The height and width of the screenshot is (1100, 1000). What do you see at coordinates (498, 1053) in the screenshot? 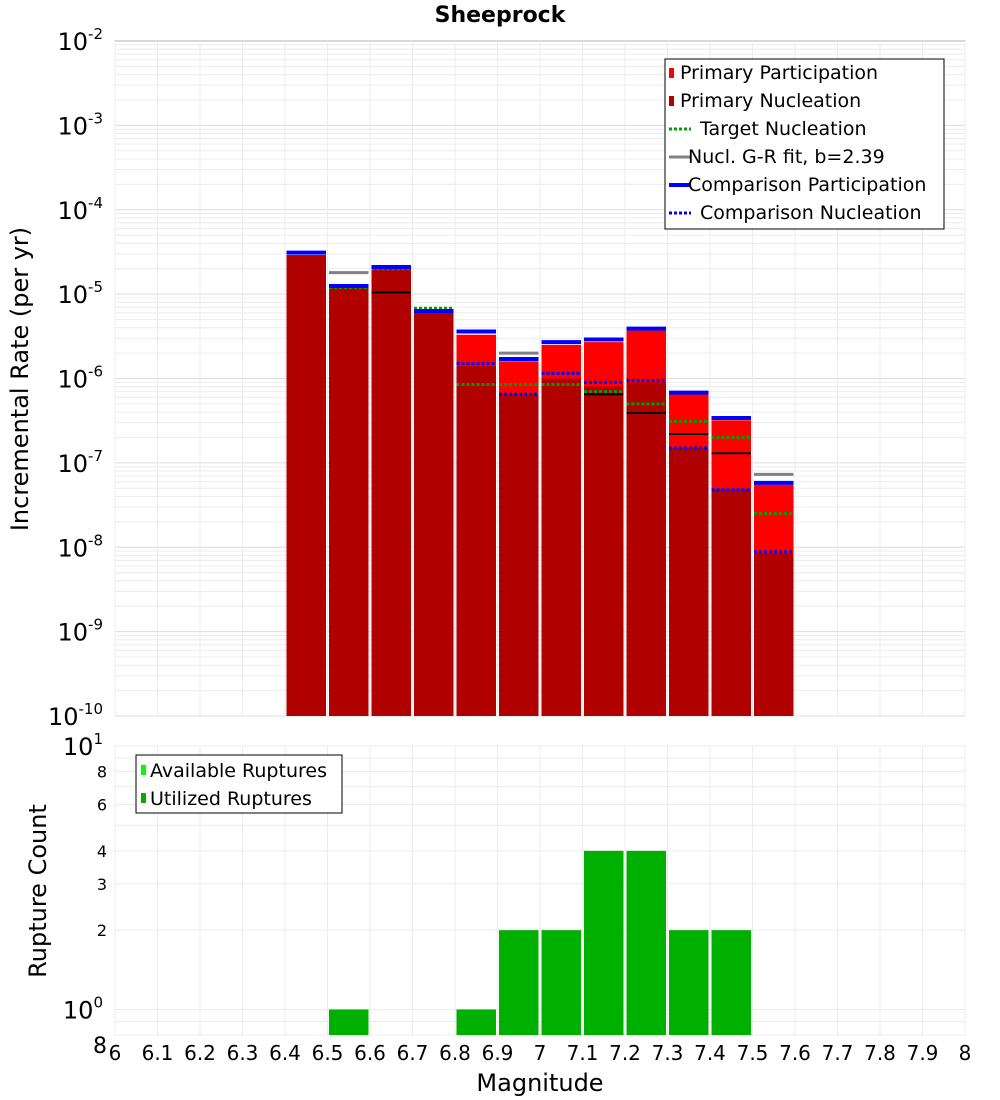
I see `x-tick-label: 6.9` at bounding box center [498, 1053].